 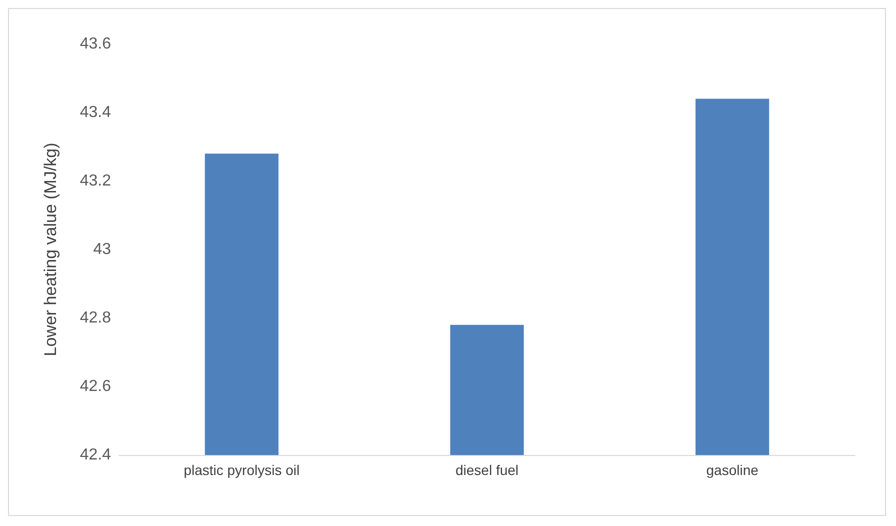 I want to click on y-tick-label: 42.6, so click(x=96, y=386).